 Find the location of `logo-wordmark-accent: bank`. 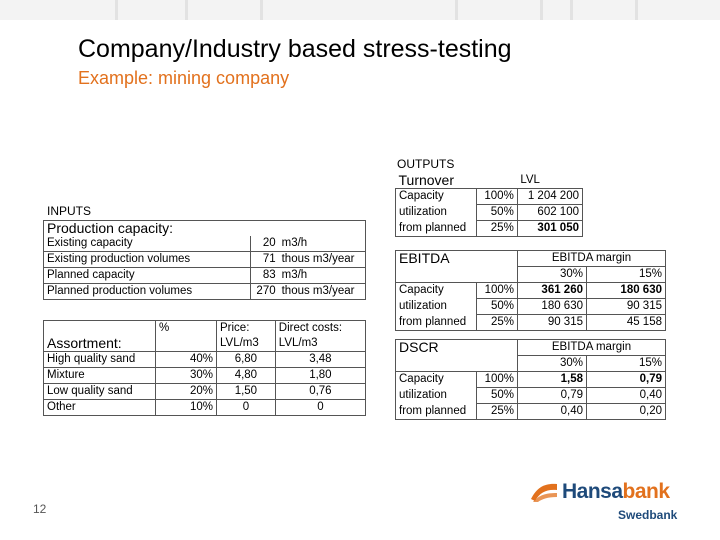

logo-wordmark-accent: bank is located at coordinates (646, 491).